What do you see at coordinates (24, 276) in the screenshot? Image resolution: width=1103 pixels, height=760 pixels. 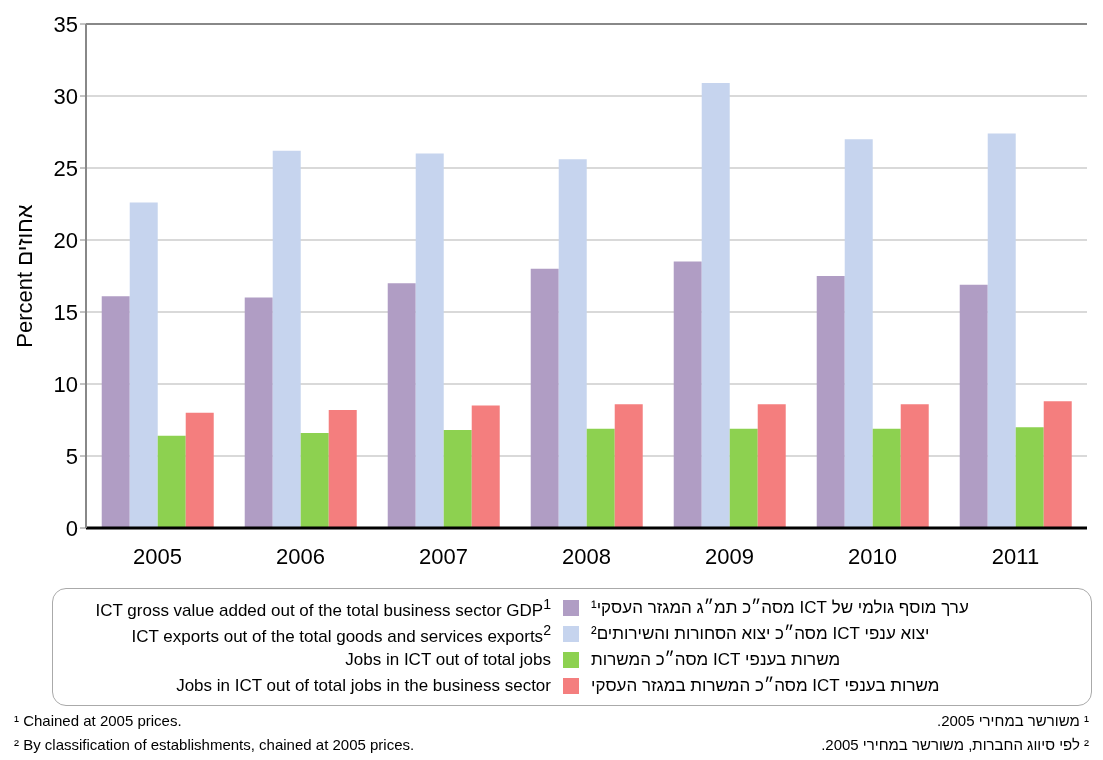 I see `y-axis-title: Percent אחוזים` at bounding box center [24, 276].